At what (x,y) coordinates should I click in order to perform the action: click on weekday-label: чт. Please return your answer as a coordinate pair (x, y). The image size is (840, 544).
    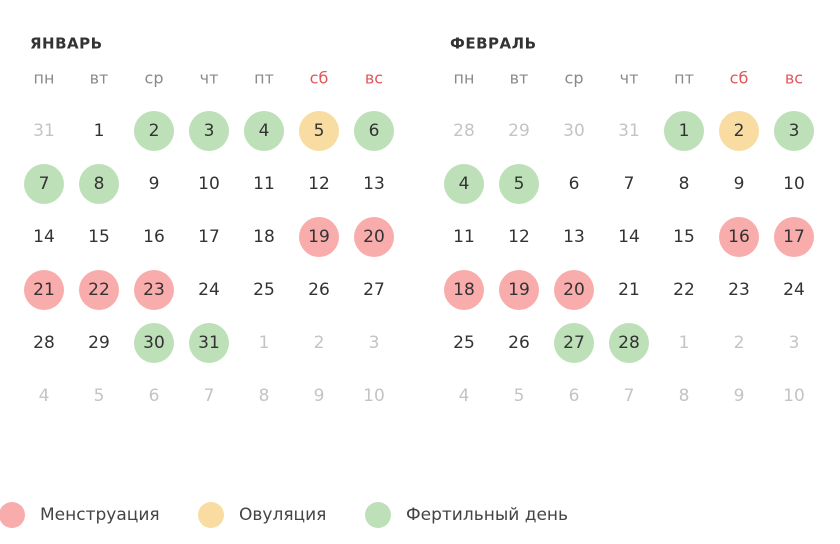
    Looking at the image, I should click on (629, 78).